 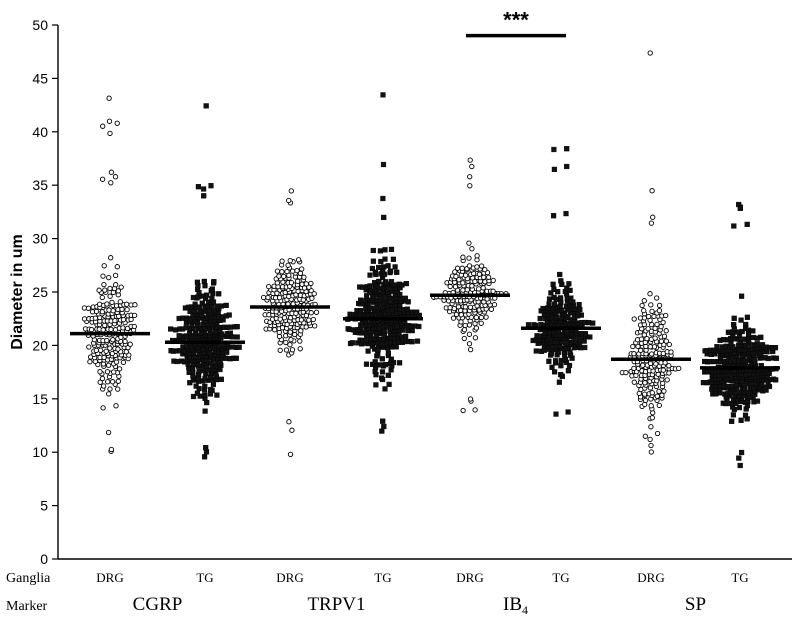 What do you see at coordinates (290, 323) in the screenshot?
I see `group-trpv1-drg` at bounding box center [290, 323].